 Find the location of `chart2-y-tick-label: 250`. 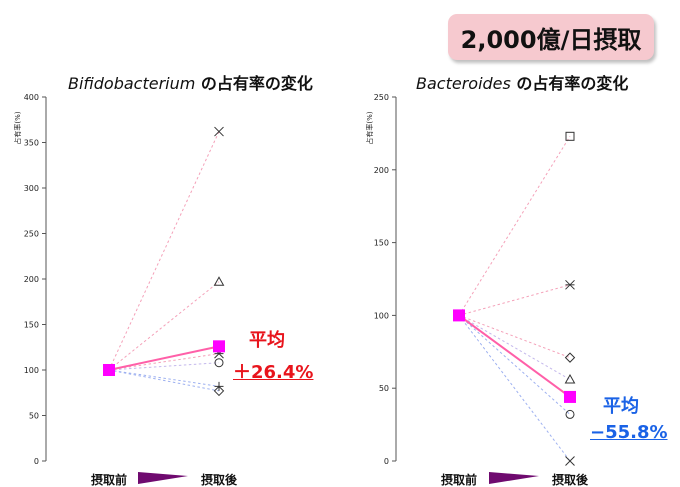

chart2-y-tick-label: 250 is located at coordinates (381, 97).